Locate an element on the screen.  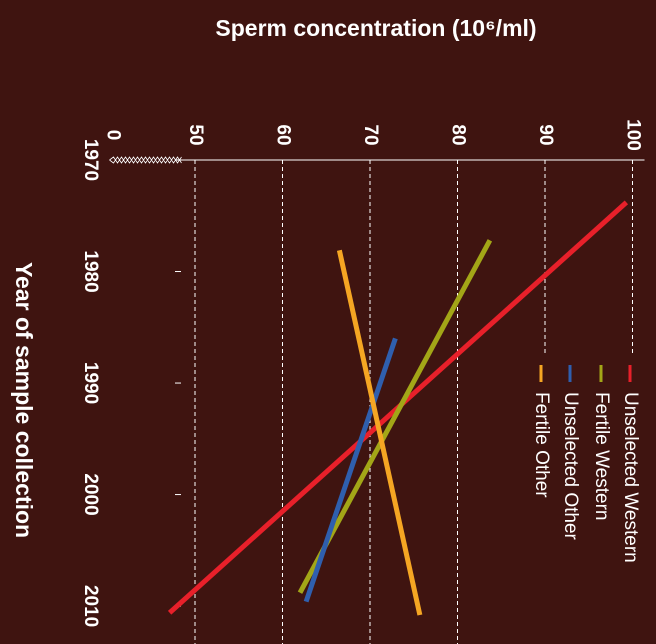
y-tick-label: 100 is located at coordinates (632, 135).